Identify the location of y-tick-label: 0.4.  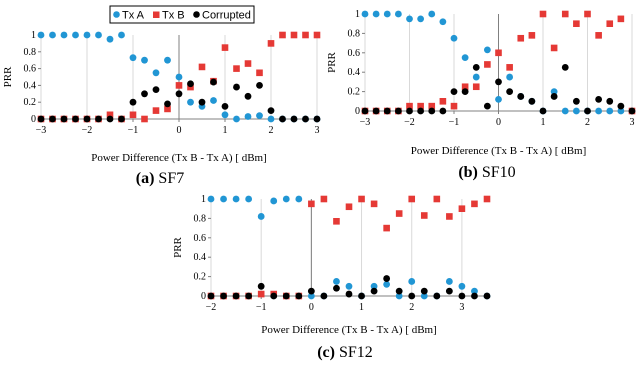
(200, 257).